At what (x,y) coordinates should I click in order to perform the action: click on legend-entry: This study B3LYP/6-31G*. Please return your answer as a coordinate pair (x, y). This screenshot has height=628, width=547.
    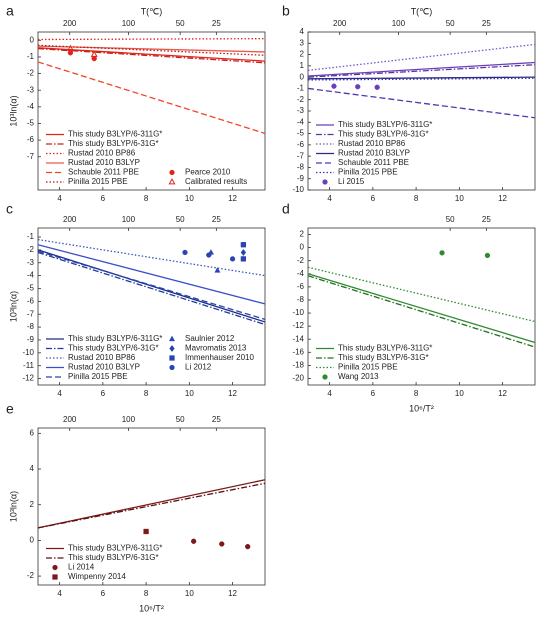
    Looking at the image, I should click on (102, 143).